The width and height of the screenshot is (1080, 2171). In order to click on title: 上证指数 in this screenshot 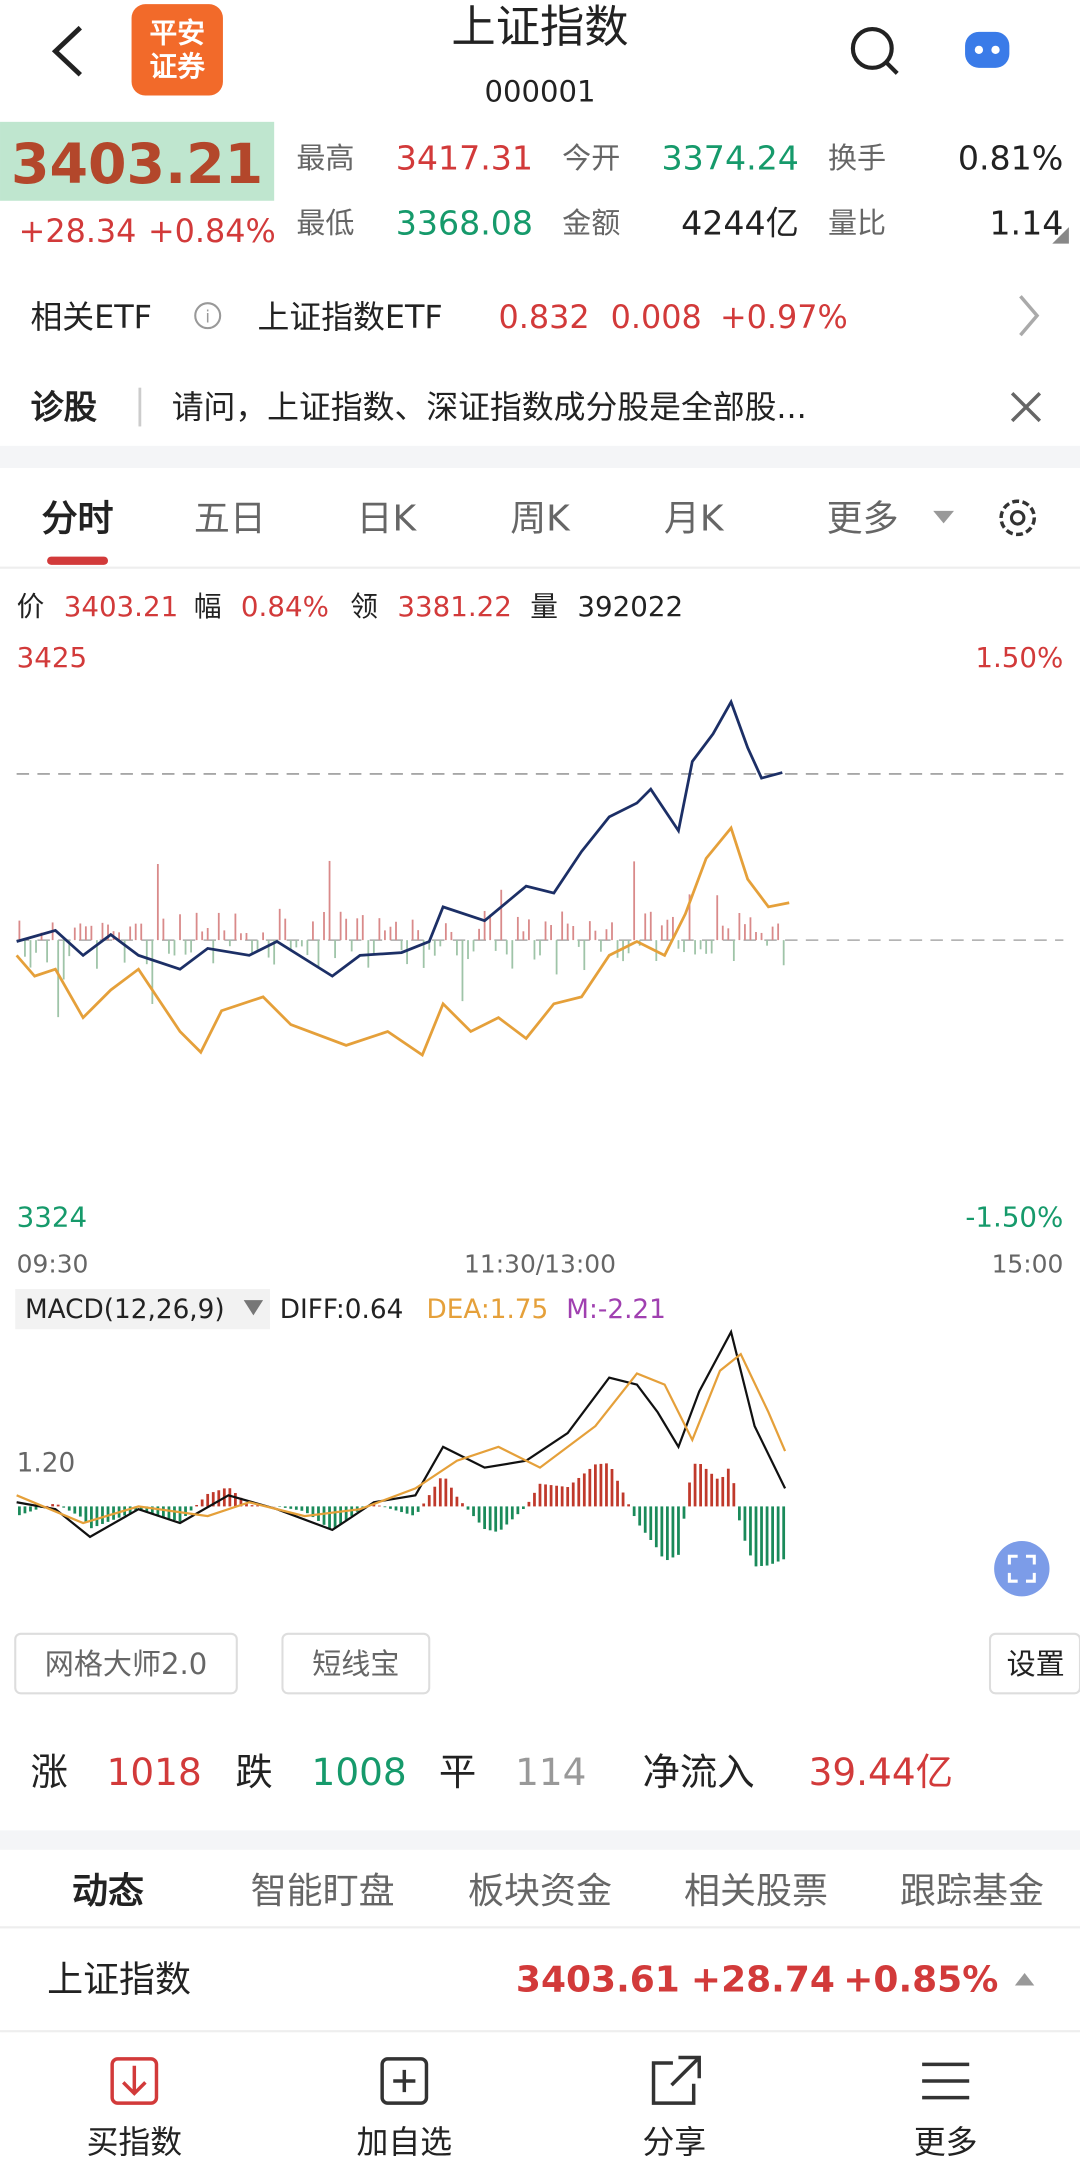, I will do `click(539, 27)`.